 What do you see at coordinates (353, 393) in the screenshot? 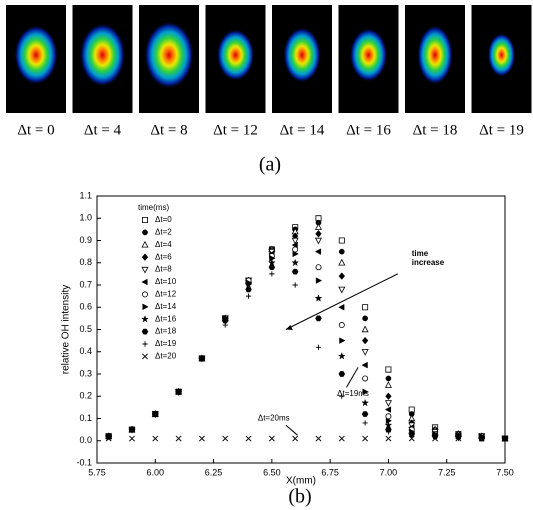
I see `annotation: Δt=19ms` at bounding box center [353, 393].